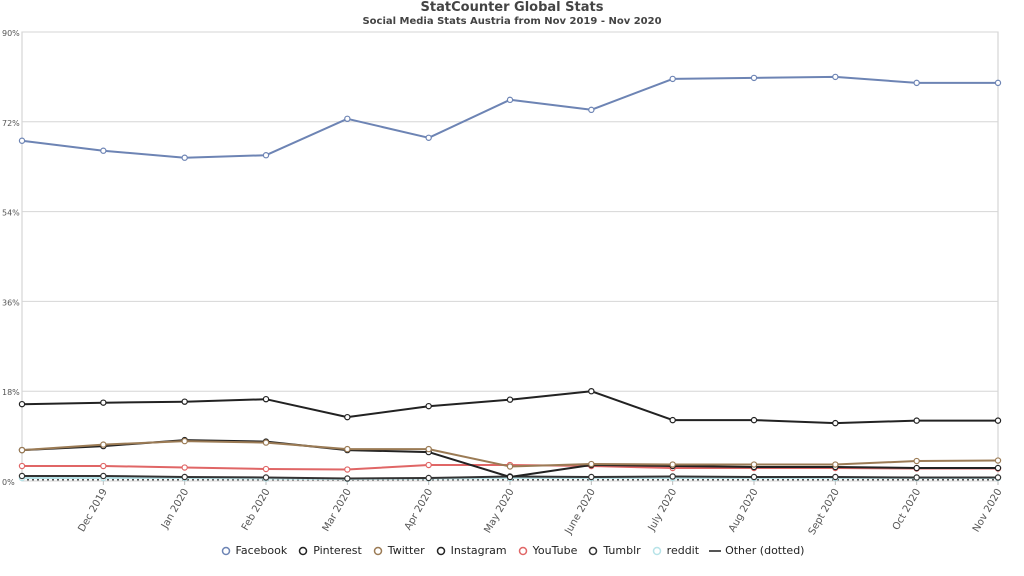  I want to click on x-tick-label: Aug 2020, so click(744, 510).